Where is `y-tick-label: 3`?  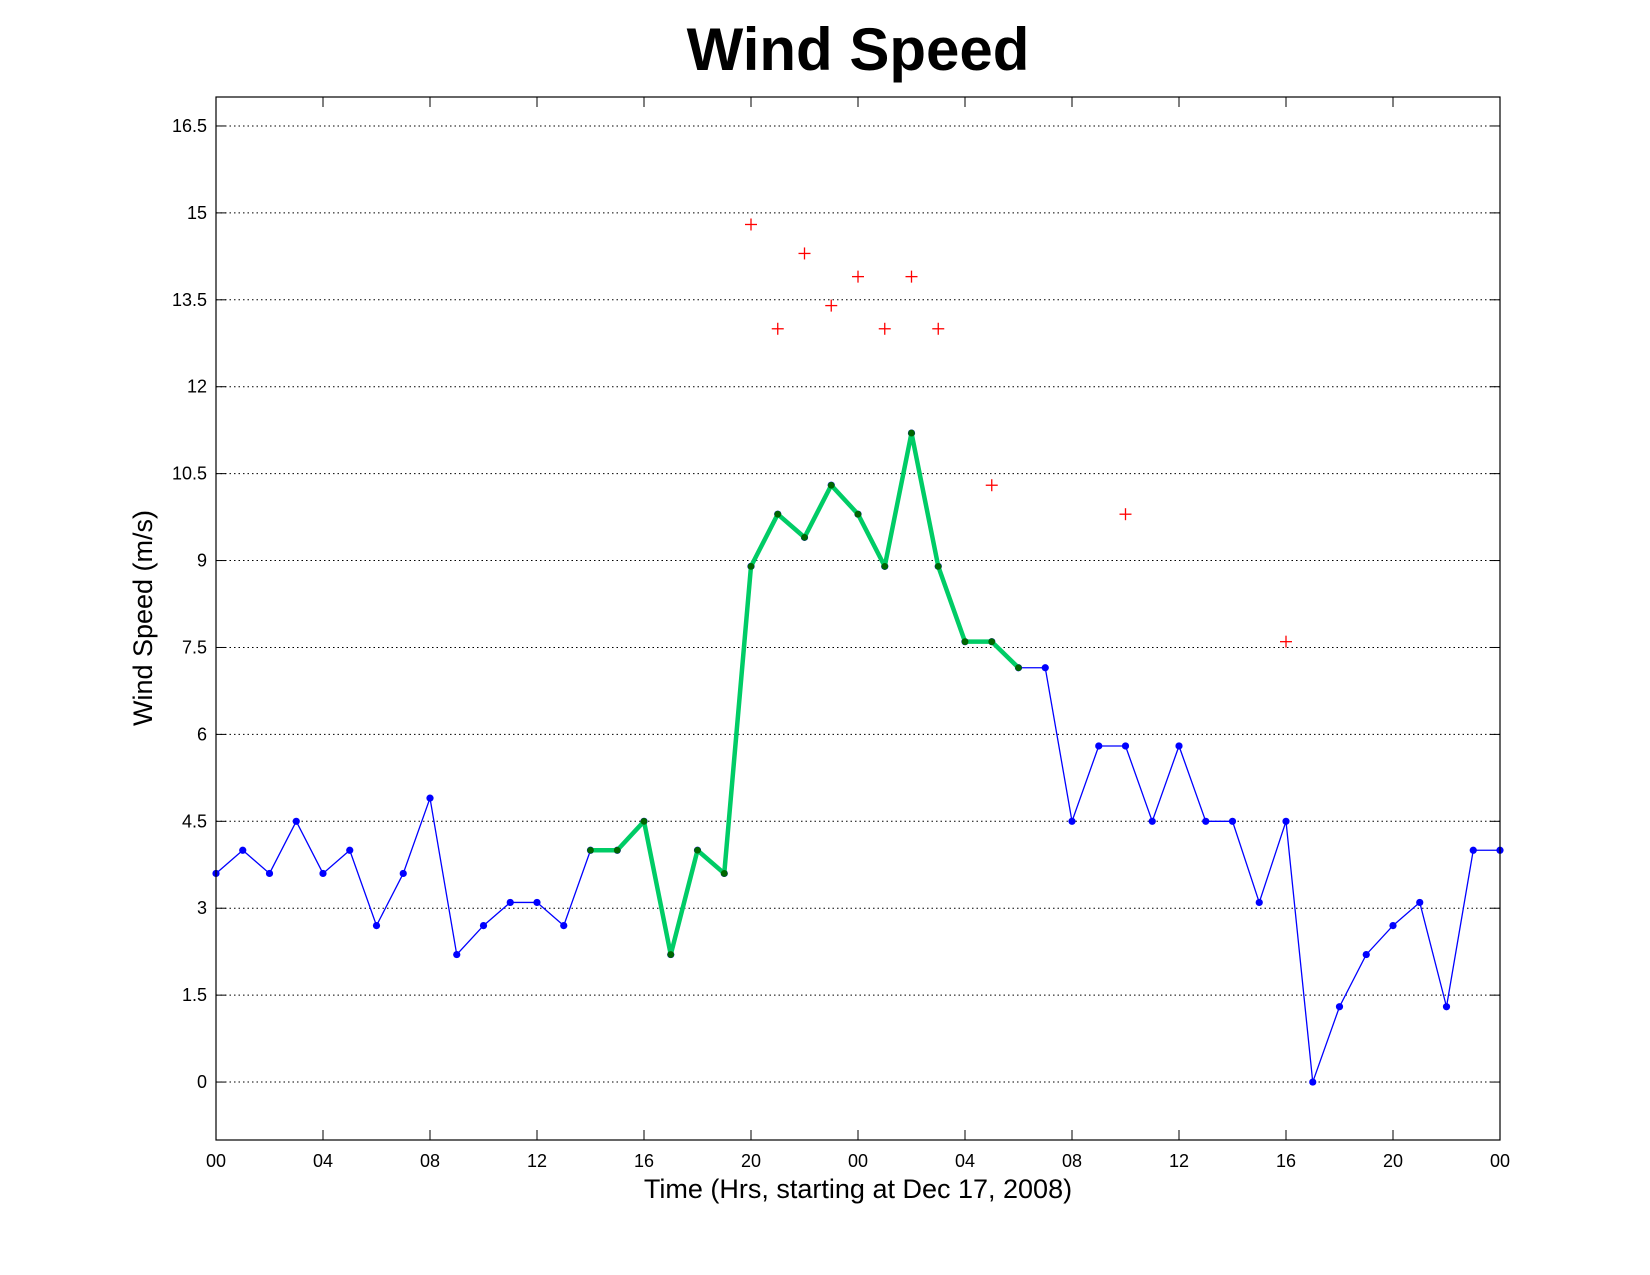
y-tick-label: 3 is located at coordinates (202, 908).